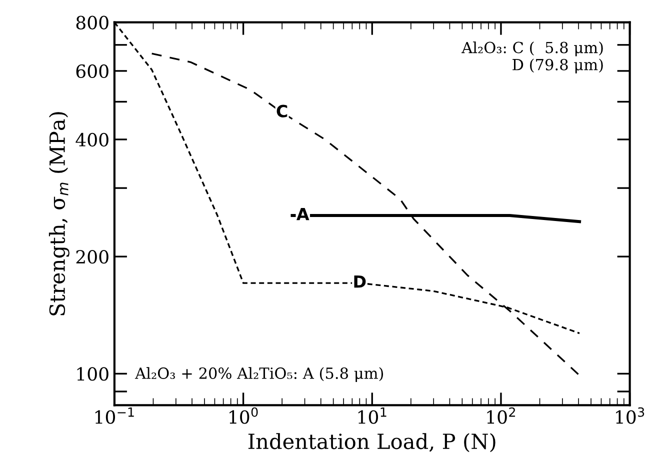 The image size is (654, 475). What do you see at coordinates (303, 214) in the screenshot?
I see `annotation: A` at bounding box center [303, 214].